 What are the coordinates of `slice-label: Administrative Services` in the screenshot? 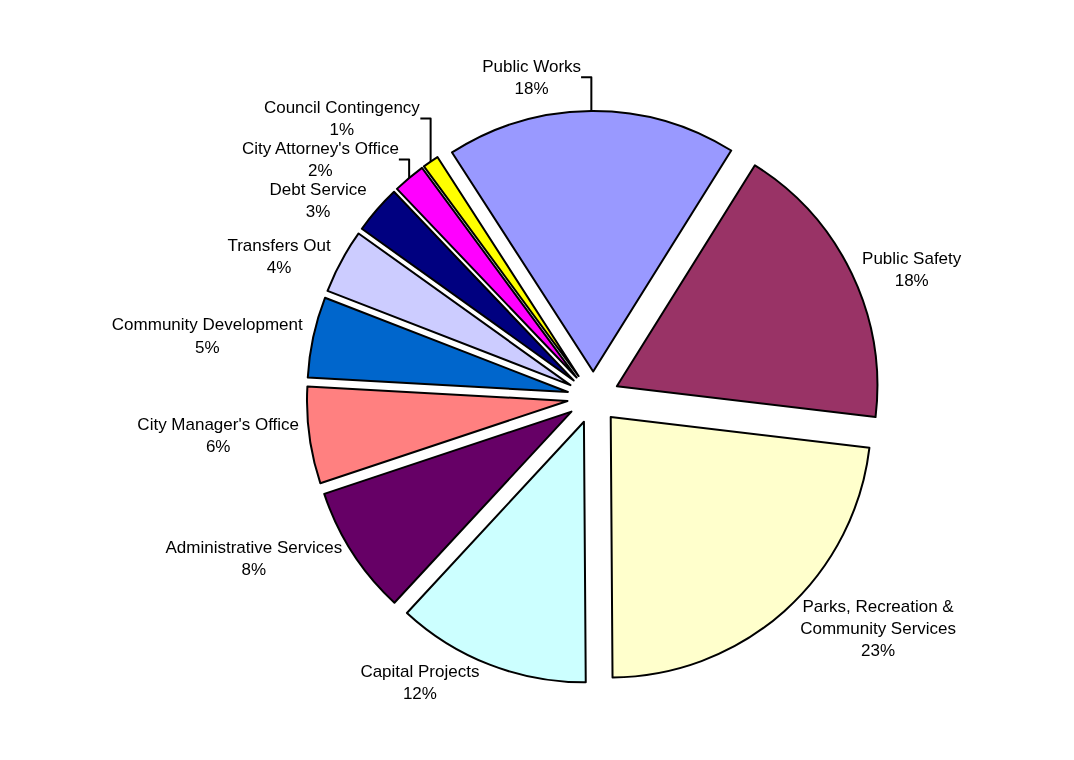 It's located at (254, 548).